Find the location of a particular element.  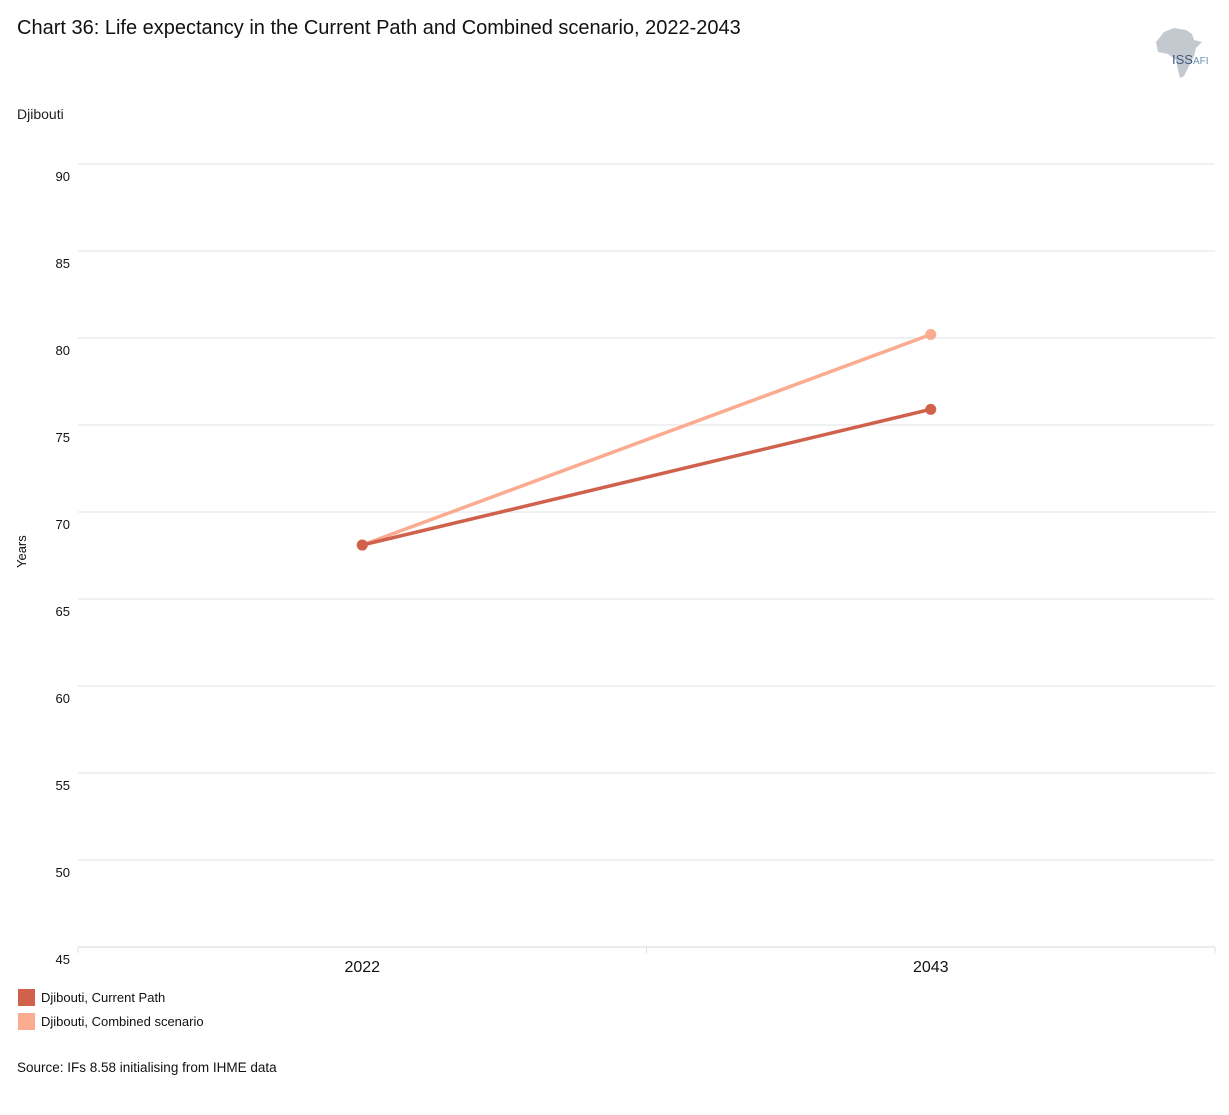

data-point-djibouti-current-path-2022 is located at coordinates (362, 545).